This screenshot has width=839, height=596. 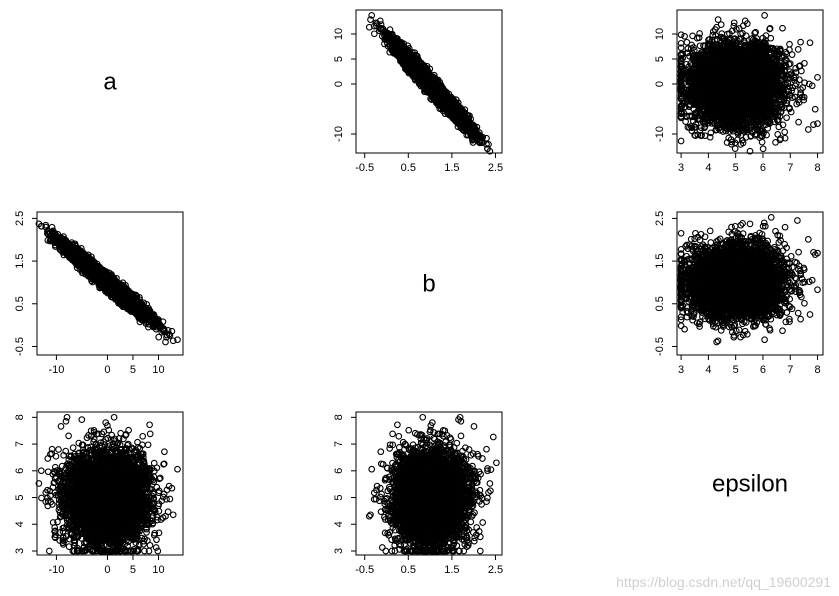 I want to click on x-tick-label: 2.5, so click(x=495, y=168).